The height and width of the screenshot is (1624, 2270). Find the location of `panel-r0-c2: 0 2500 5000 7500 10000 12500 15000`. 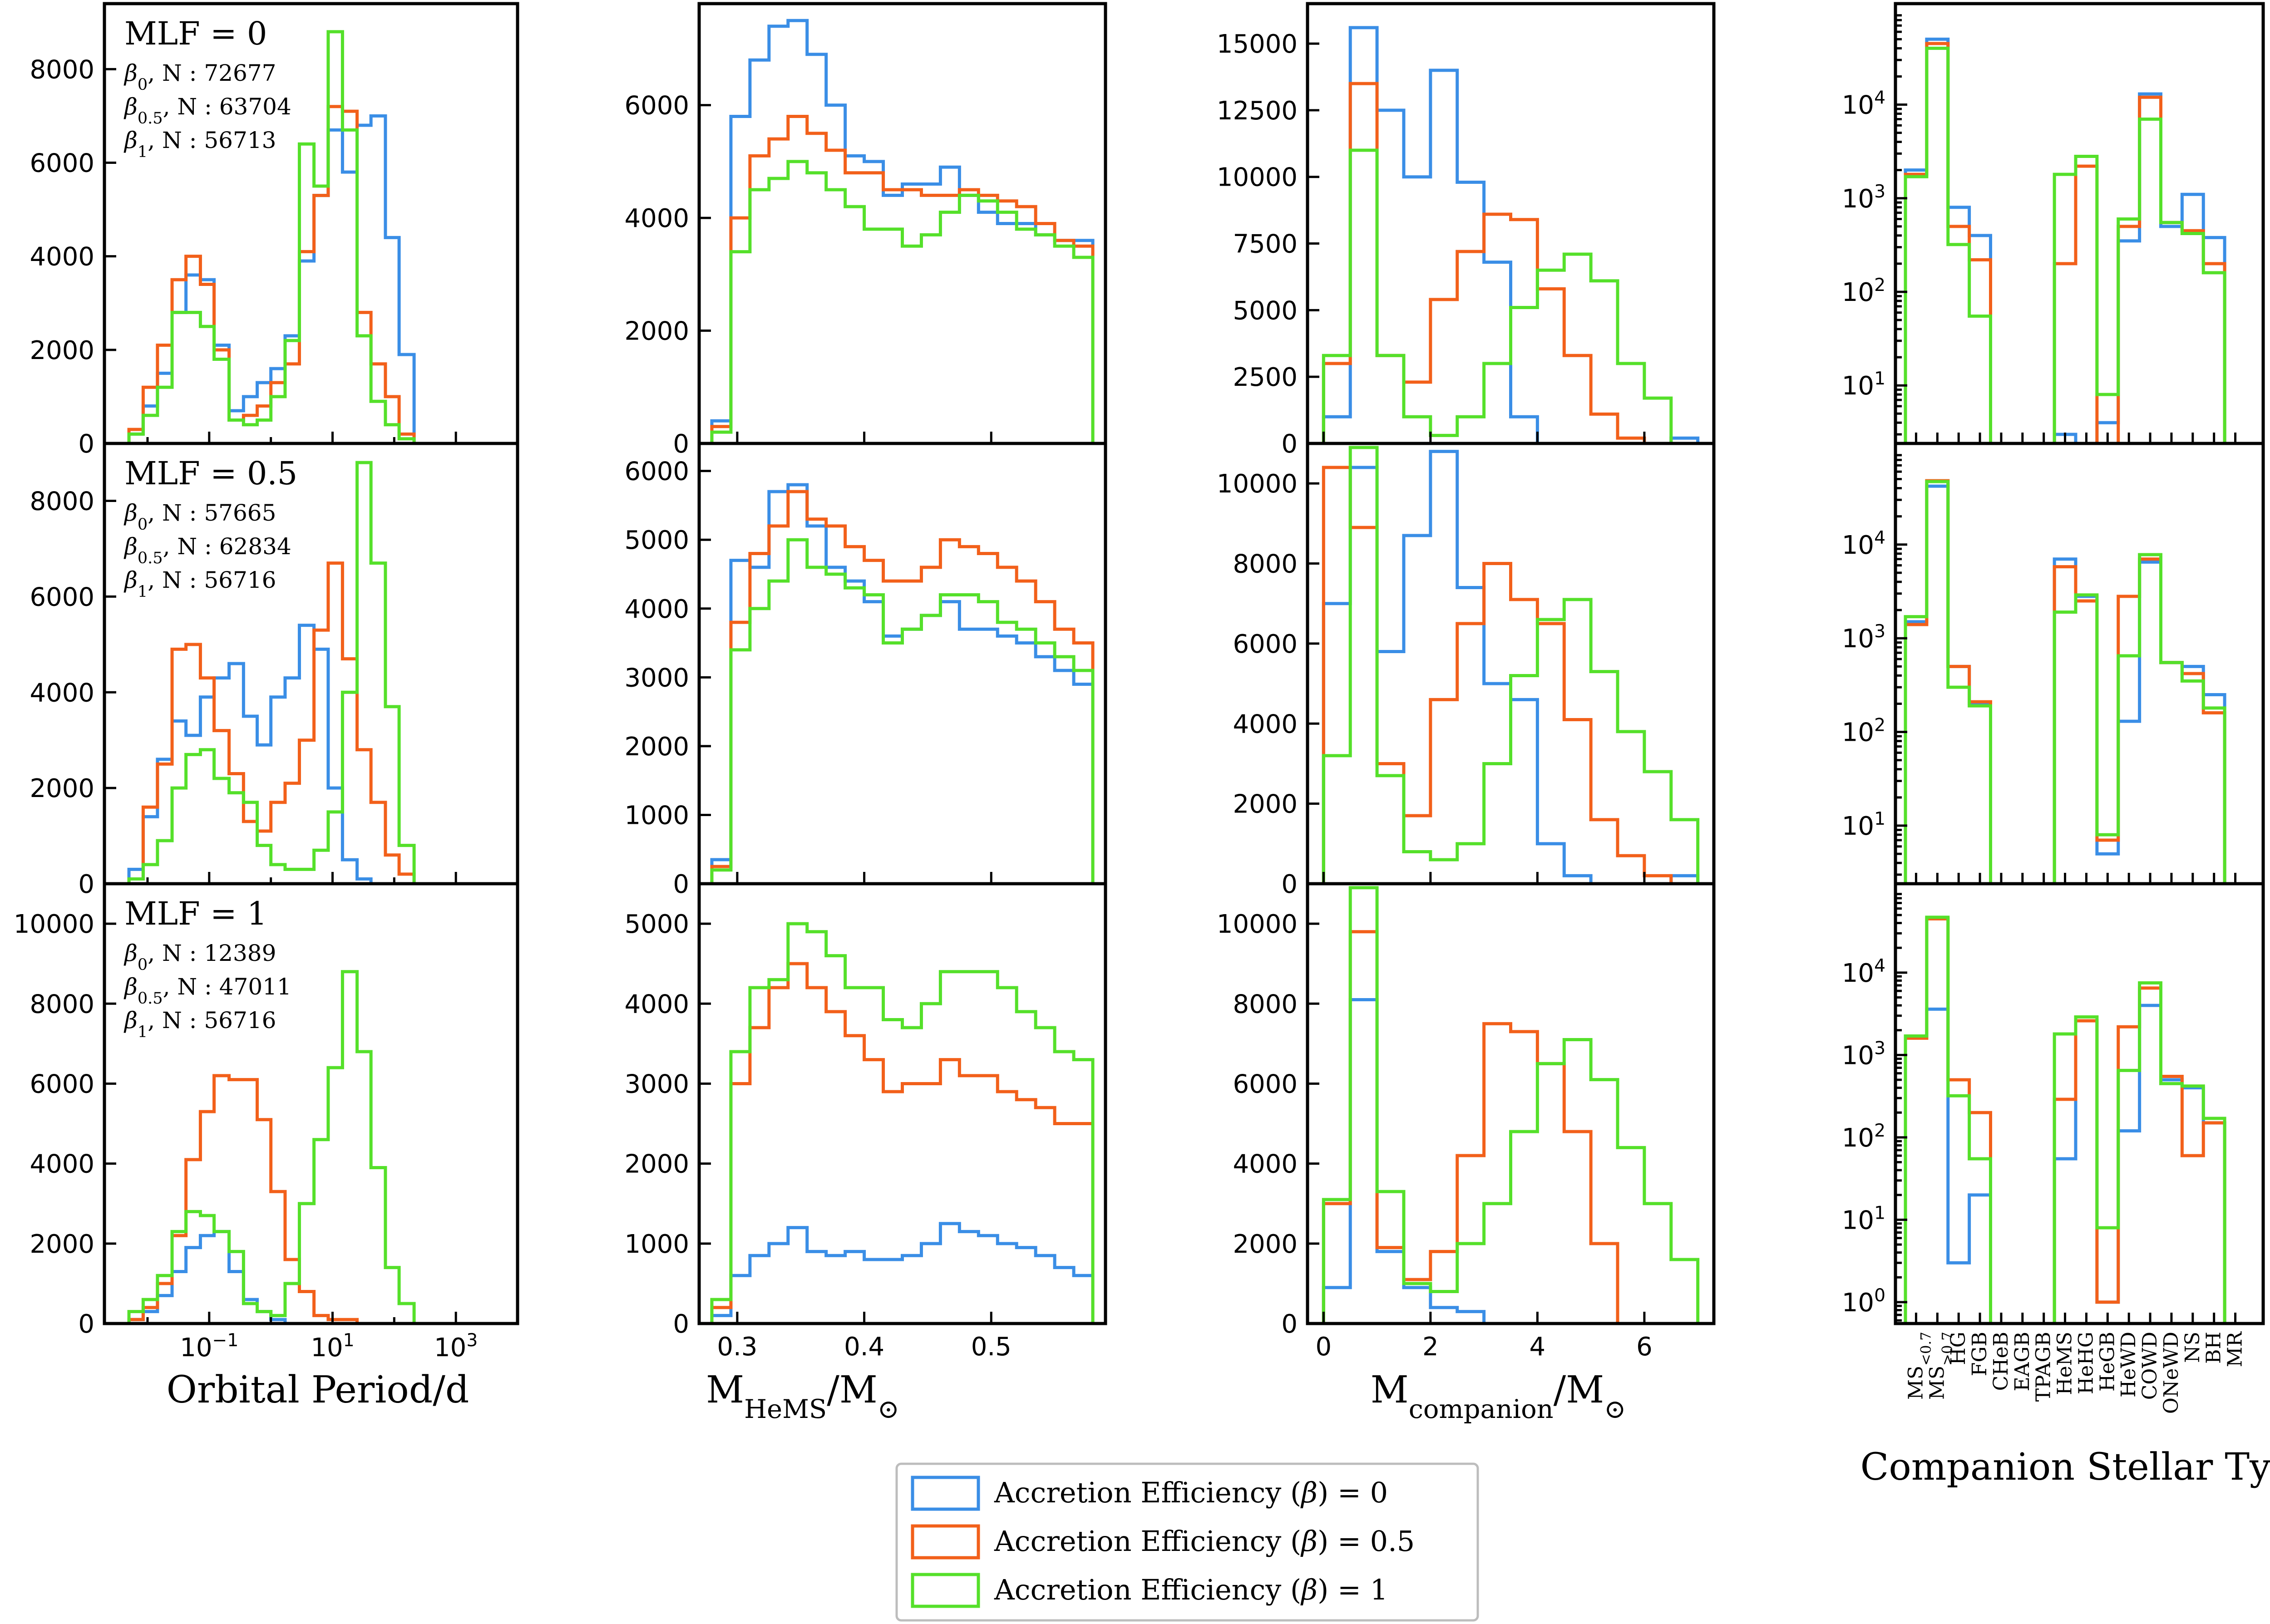

panel-r0-c2: 0 2500 5000 7500 10000 12500 15000 is located at coordinates (1466, 230).